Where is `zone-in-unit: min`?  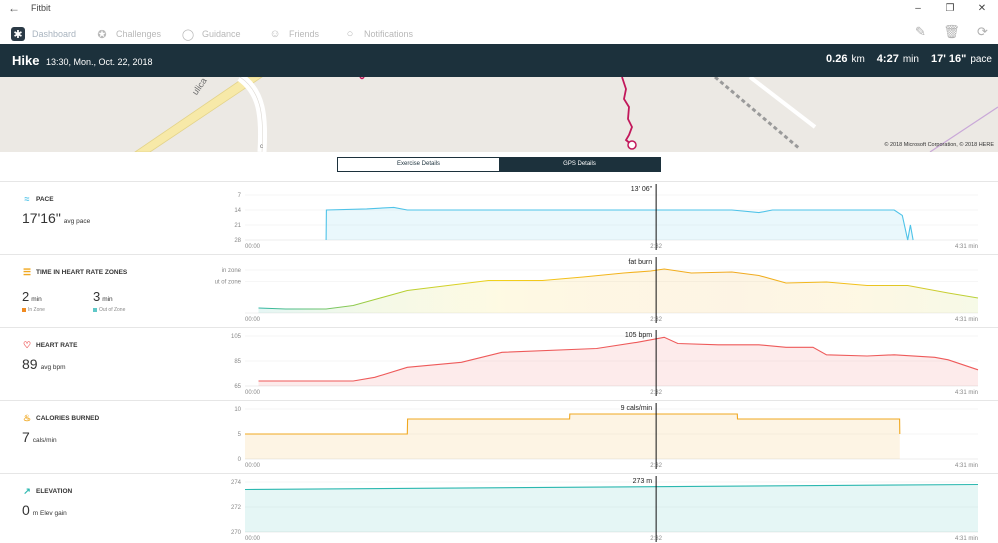
zone-in-unit: min is located at coordinates (36, 299).